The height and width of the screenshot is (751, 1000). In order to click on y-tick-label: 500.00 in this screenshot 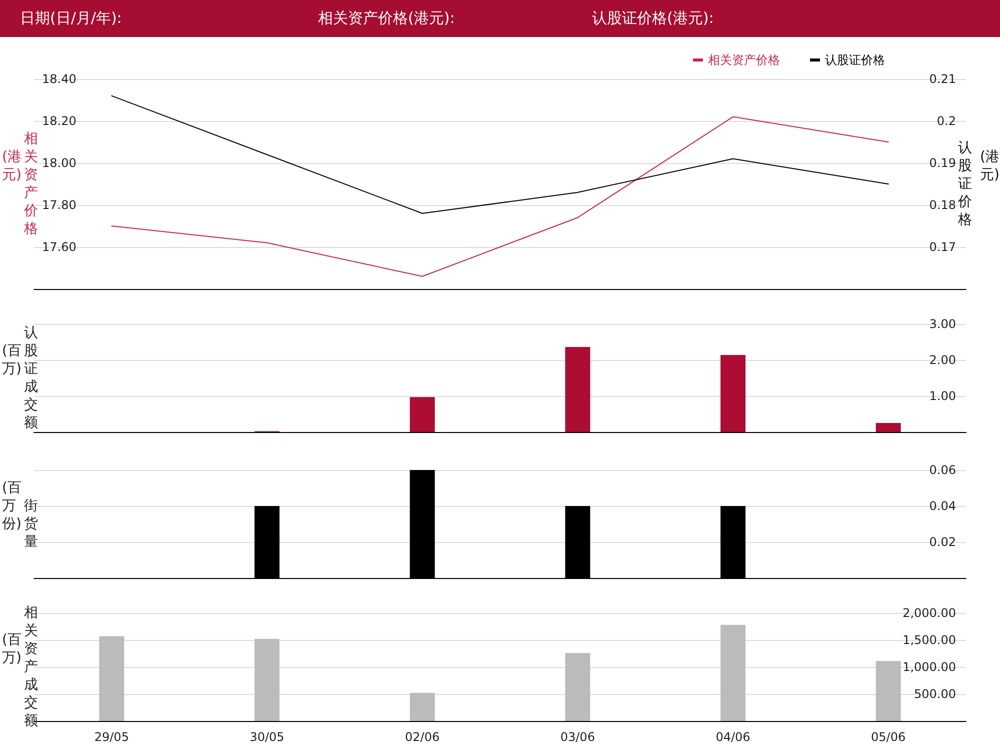, I will do `click(935, 694)`.